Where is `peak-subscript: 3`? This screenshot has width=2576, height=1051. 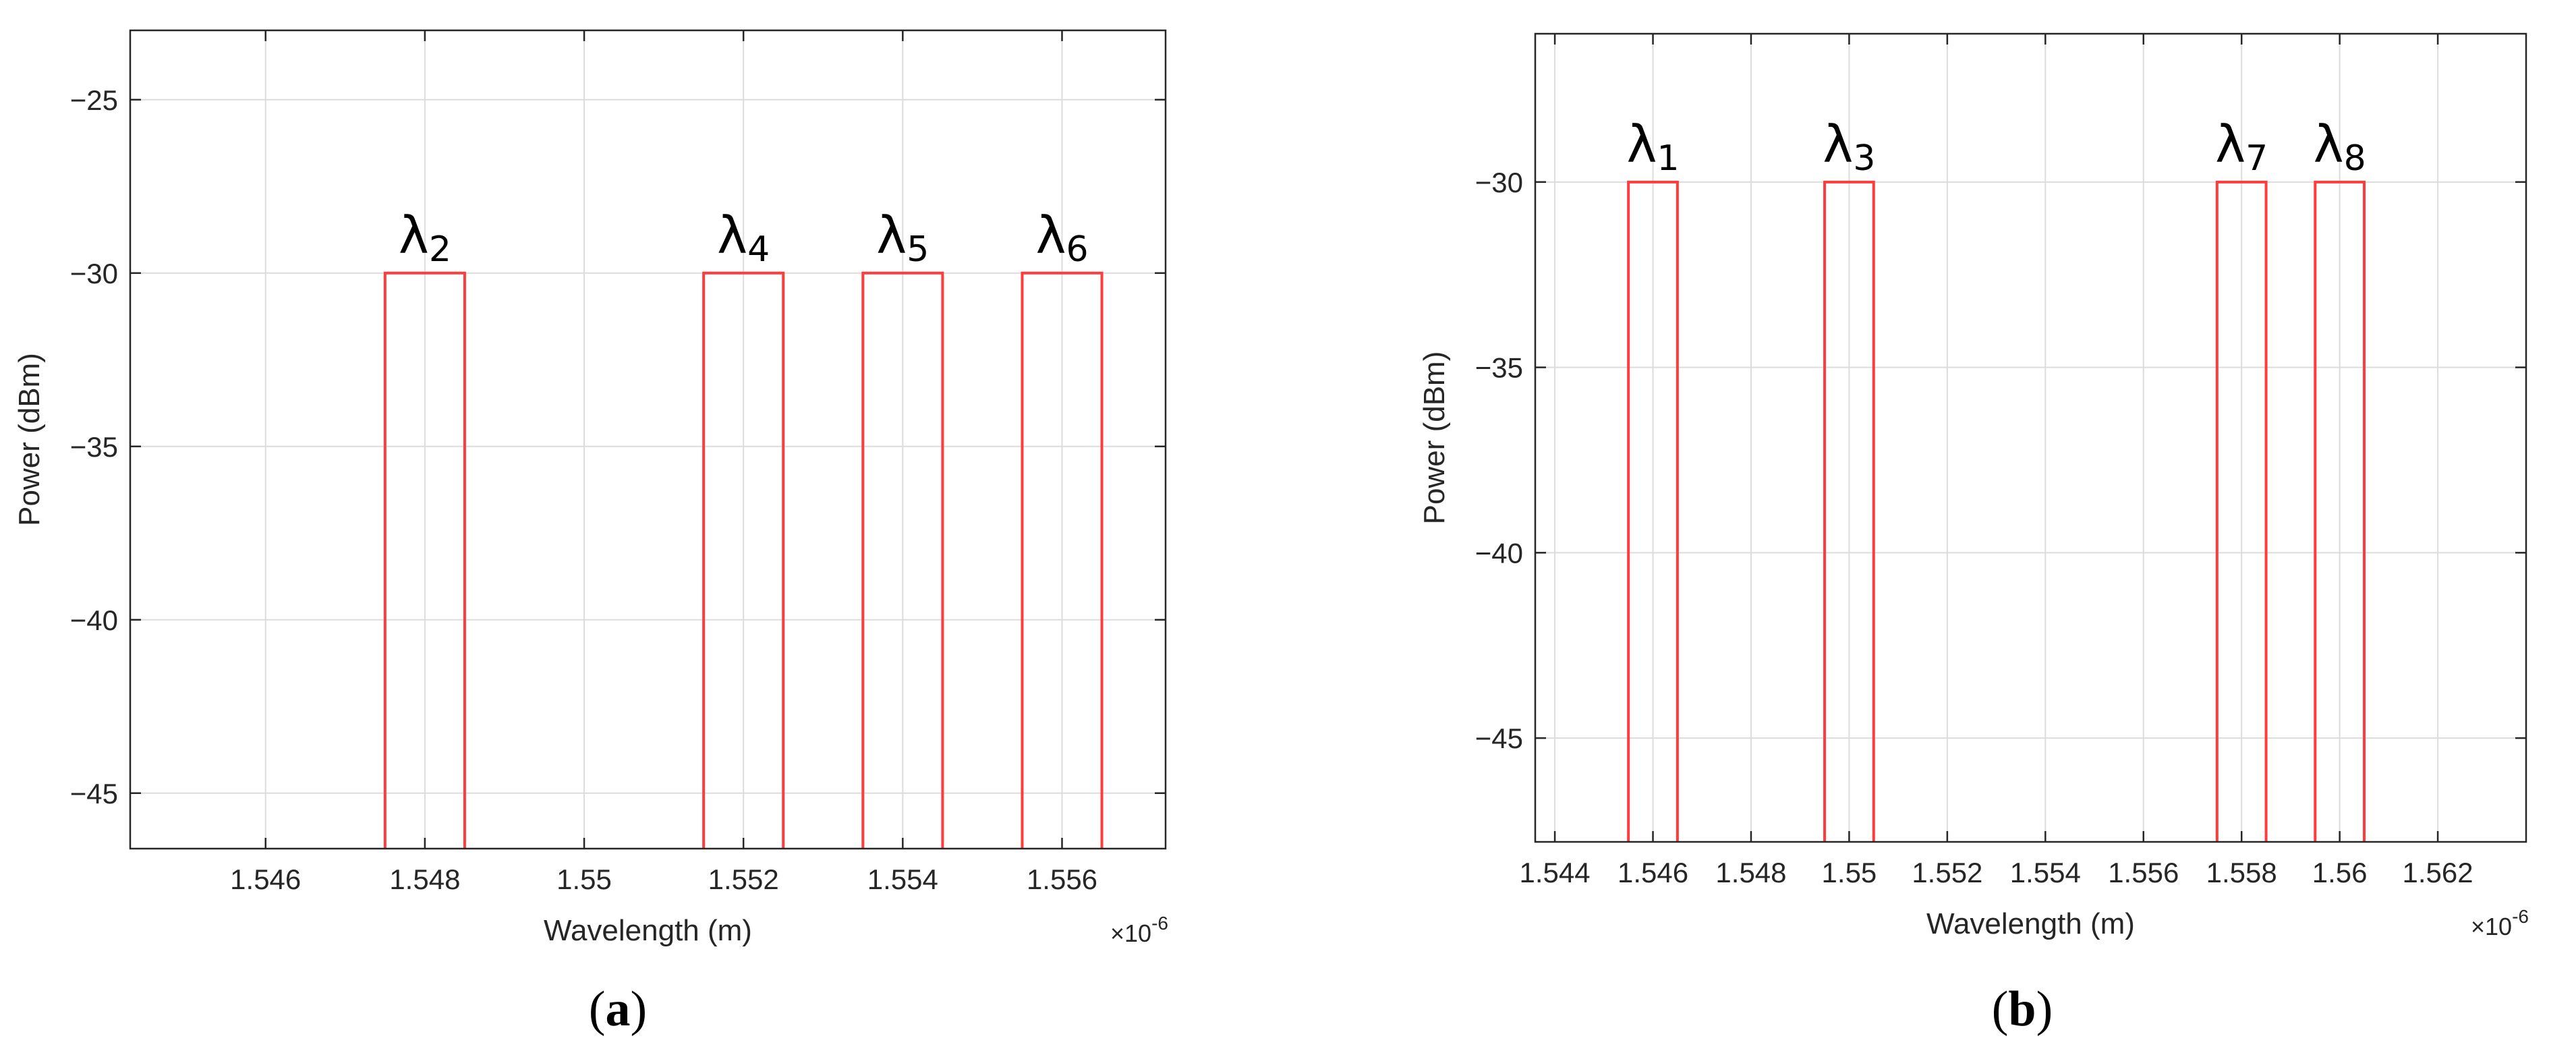 peak-subscript: 3 is located at coordinates (1864, 159).